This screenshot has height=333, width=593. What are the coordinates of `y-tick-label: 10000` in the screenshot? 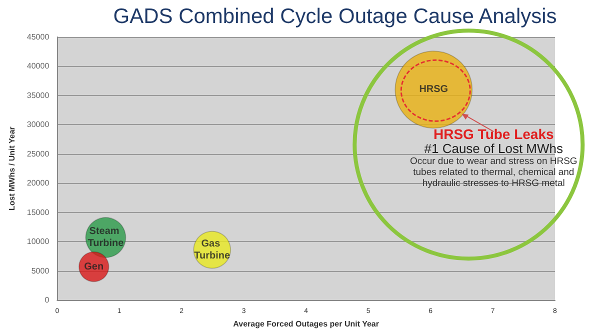 It's located at (38, 241).